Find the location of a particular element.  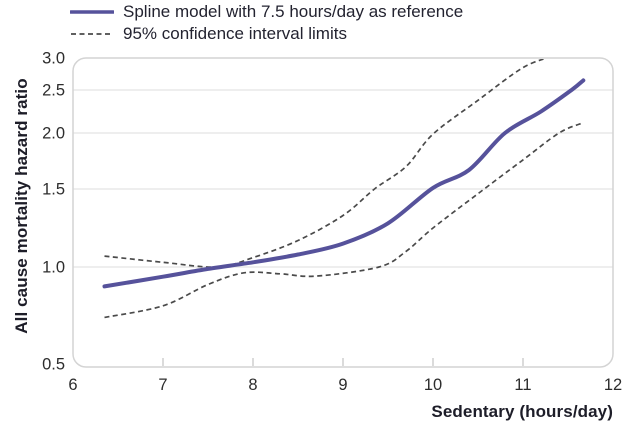

x-axis-title: Sedentary (hours/day) is located at coordinates (522, 411).